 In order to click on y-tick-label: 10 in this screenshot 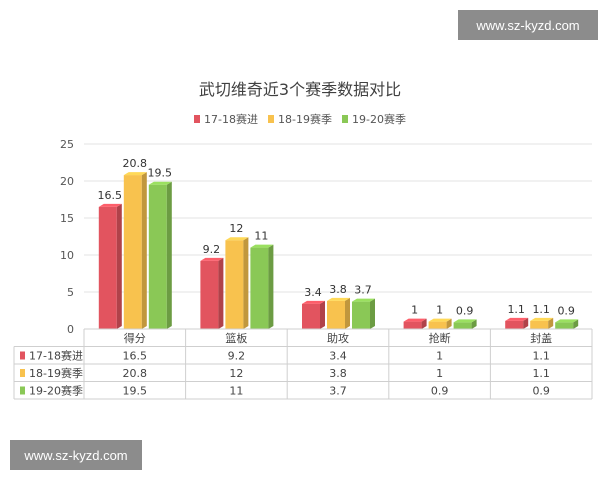, I will do `click(67, 255)`.